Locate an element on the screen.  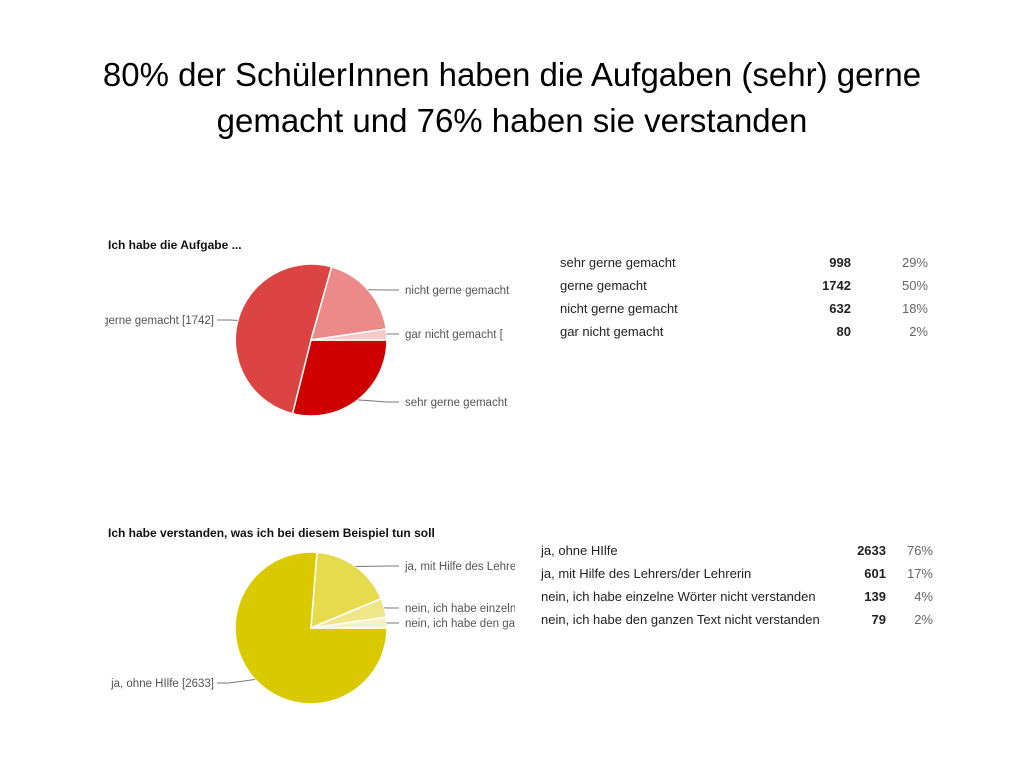
row-count: 1742 is located at coordinates (836, 285).